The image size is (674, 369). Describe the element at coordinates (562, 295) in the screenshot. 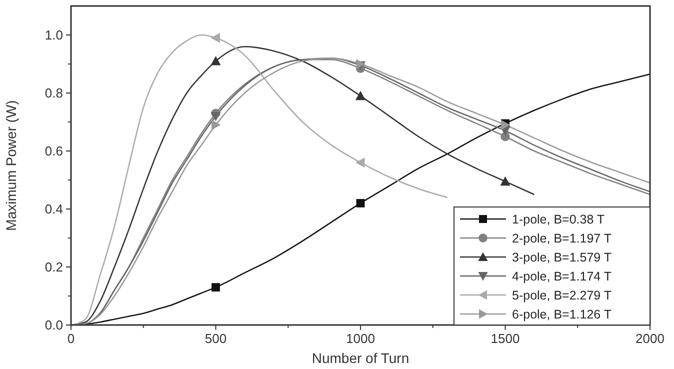

I see `legend-label: 5-pole, B=2.279 T` at that location.